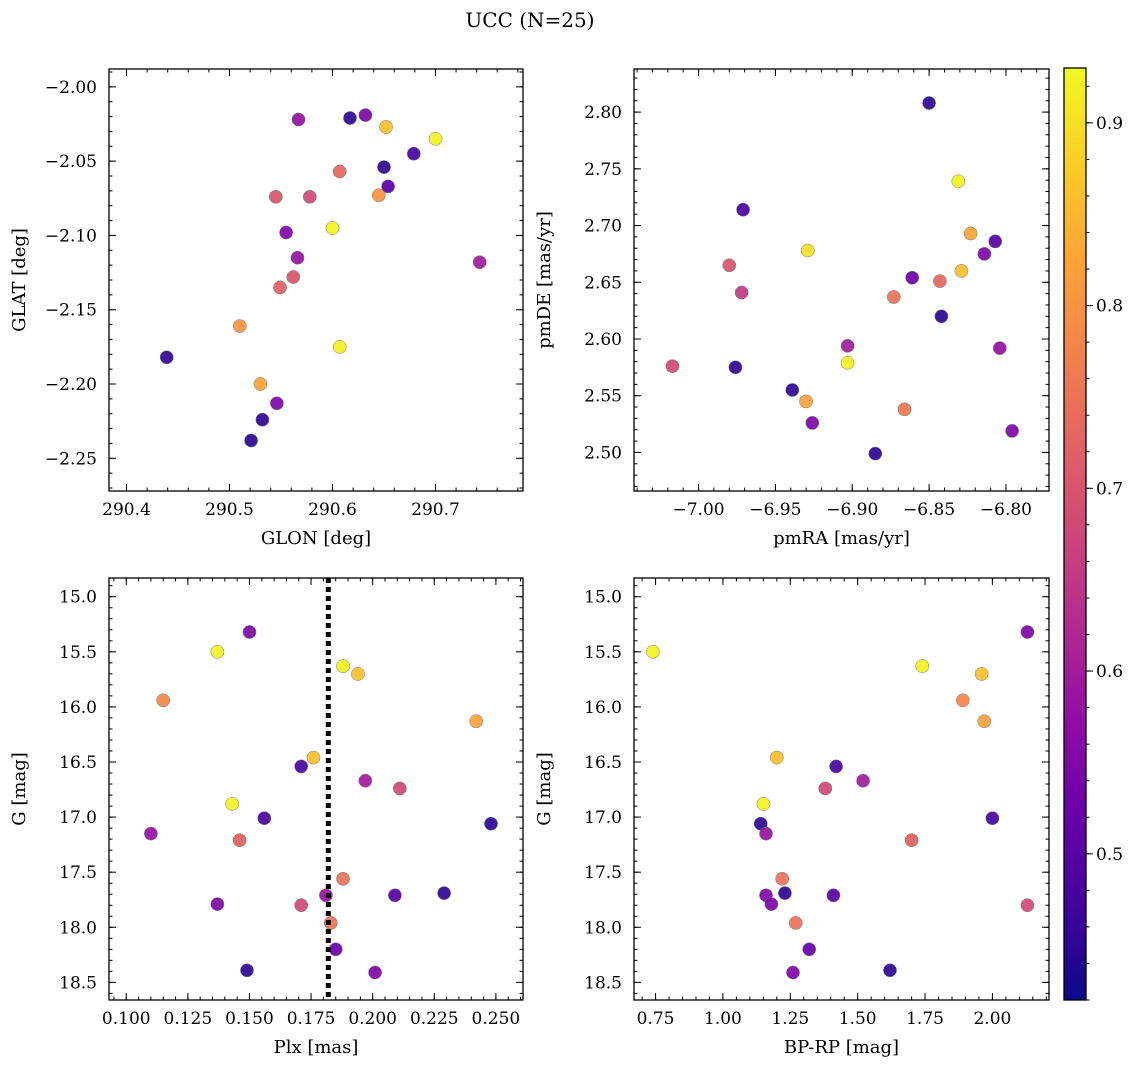 The height and width of the screenshot is (1068, 1136). I want to click on colorbar-tick-label: 0.8, so click(1109, 307).